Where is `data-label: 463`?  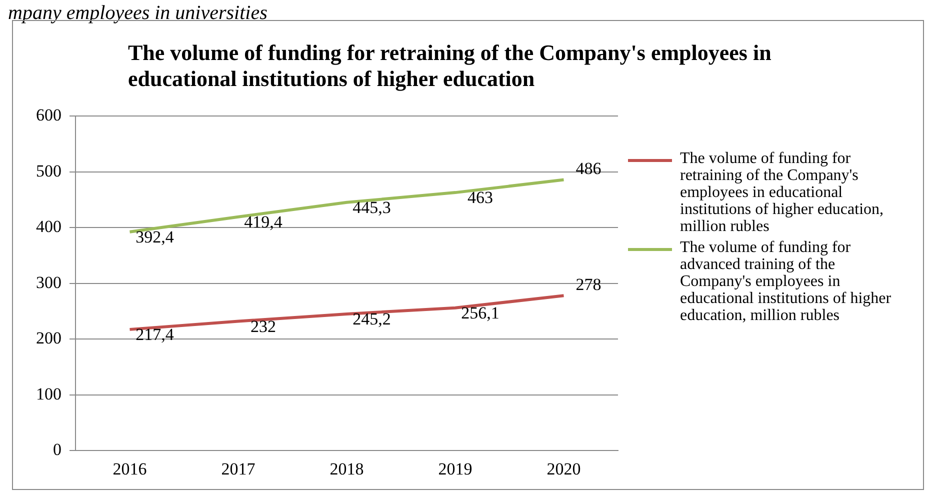
data-label: 463 is located at coordinates (480, 198).